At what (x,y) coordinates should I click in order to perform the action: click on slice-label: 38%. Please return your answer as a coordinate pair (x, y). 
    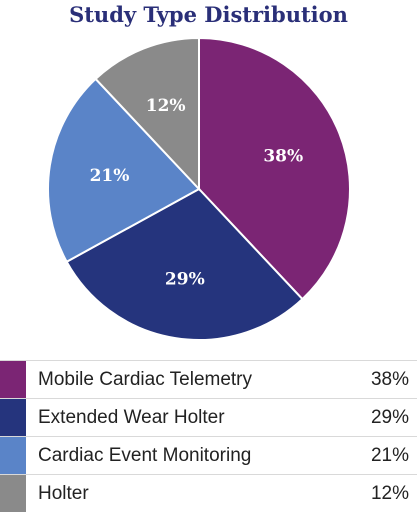
    Looking at the image, I should click on (283, 157).